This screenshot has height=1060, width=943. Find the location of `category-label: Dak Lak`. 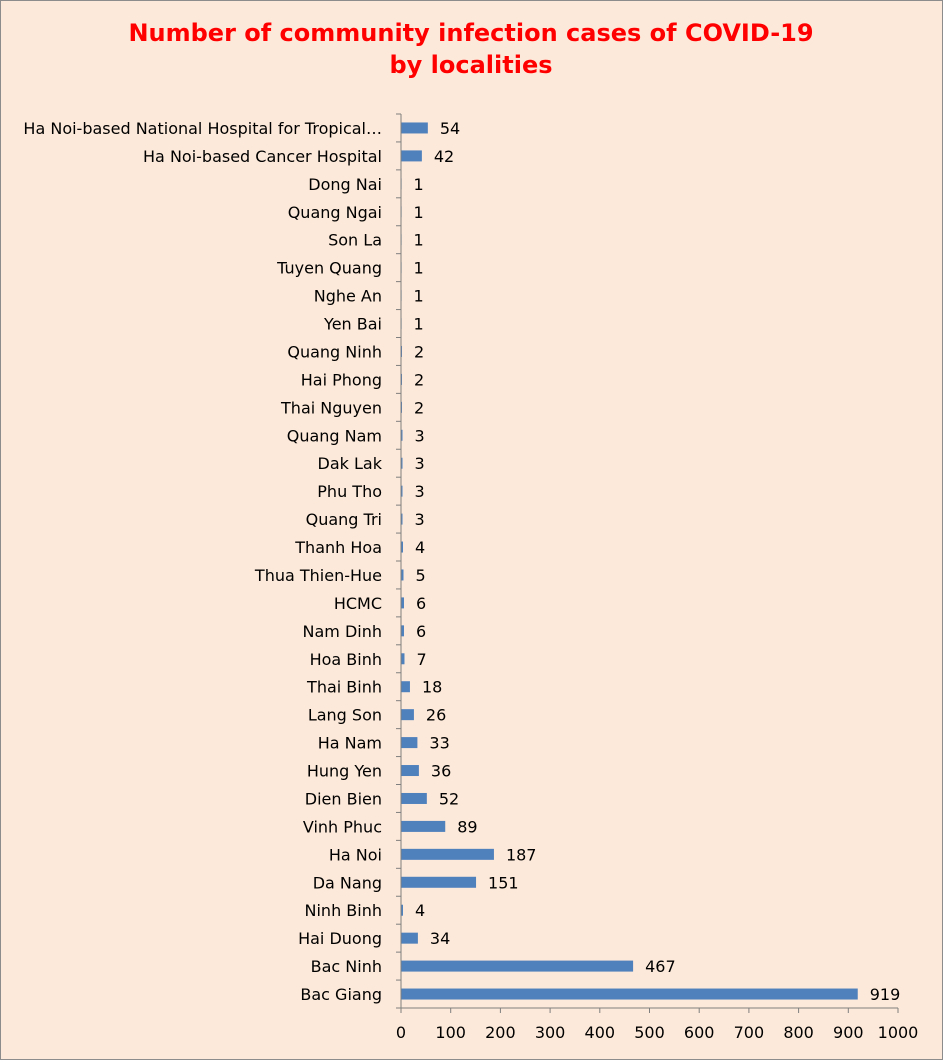

category-label: Dak Lak is located at coordinates (350, 463).